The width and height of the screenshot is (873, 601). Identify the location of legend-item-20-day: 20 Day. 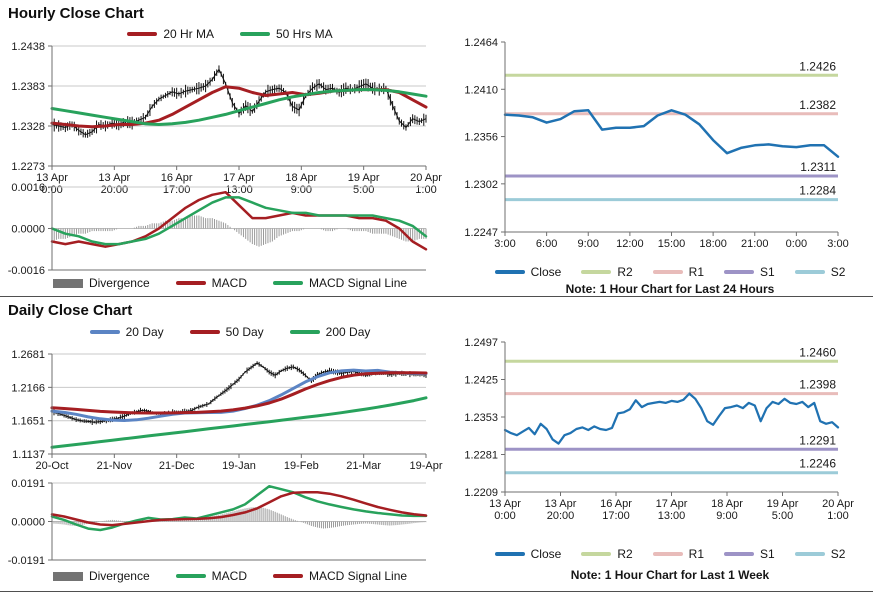
(126, 332).